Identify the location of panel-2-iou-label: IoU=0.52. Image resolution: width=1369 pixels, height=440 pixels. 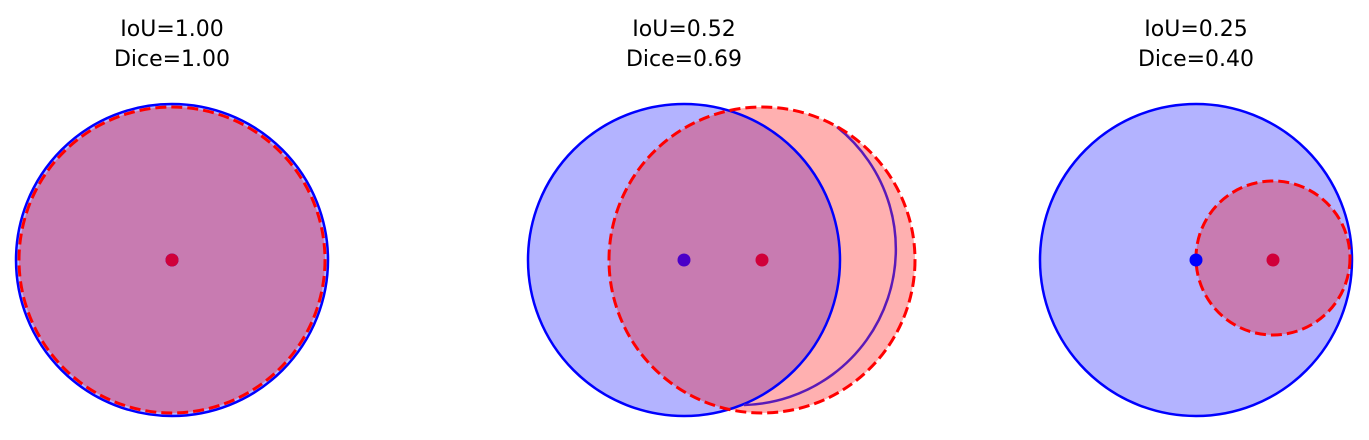
(683, 29).